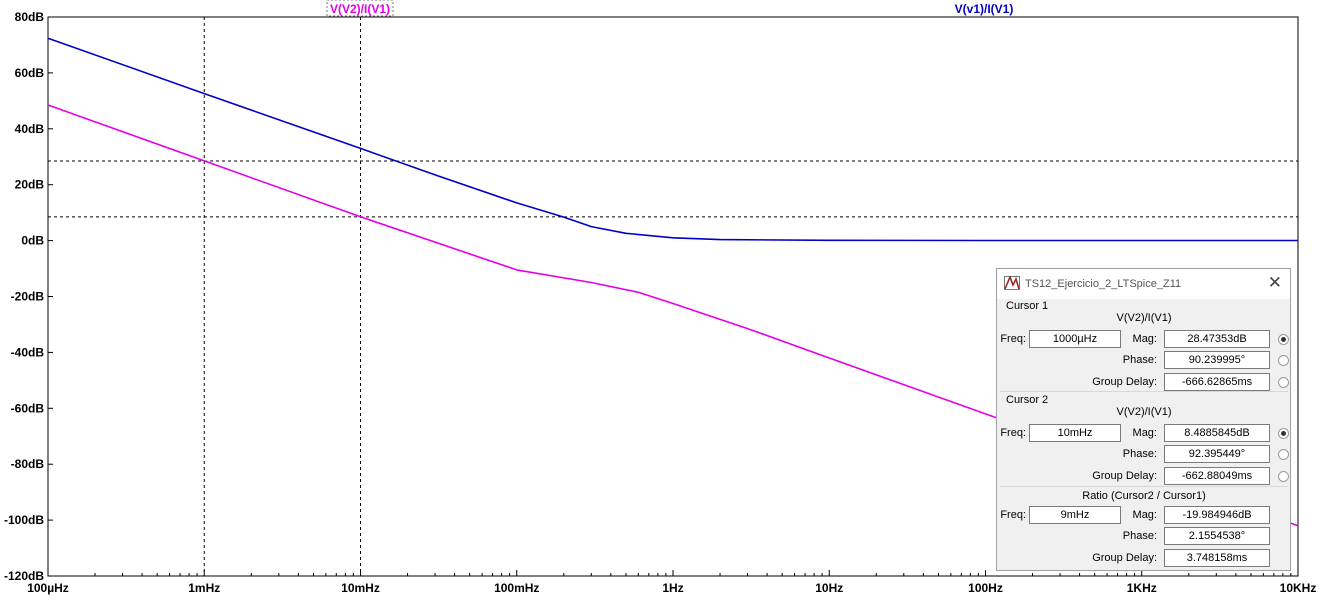  Describe the element at coordinates (30, 17) in the screenshot. I see `y-tick-label: 80dB` at that location.